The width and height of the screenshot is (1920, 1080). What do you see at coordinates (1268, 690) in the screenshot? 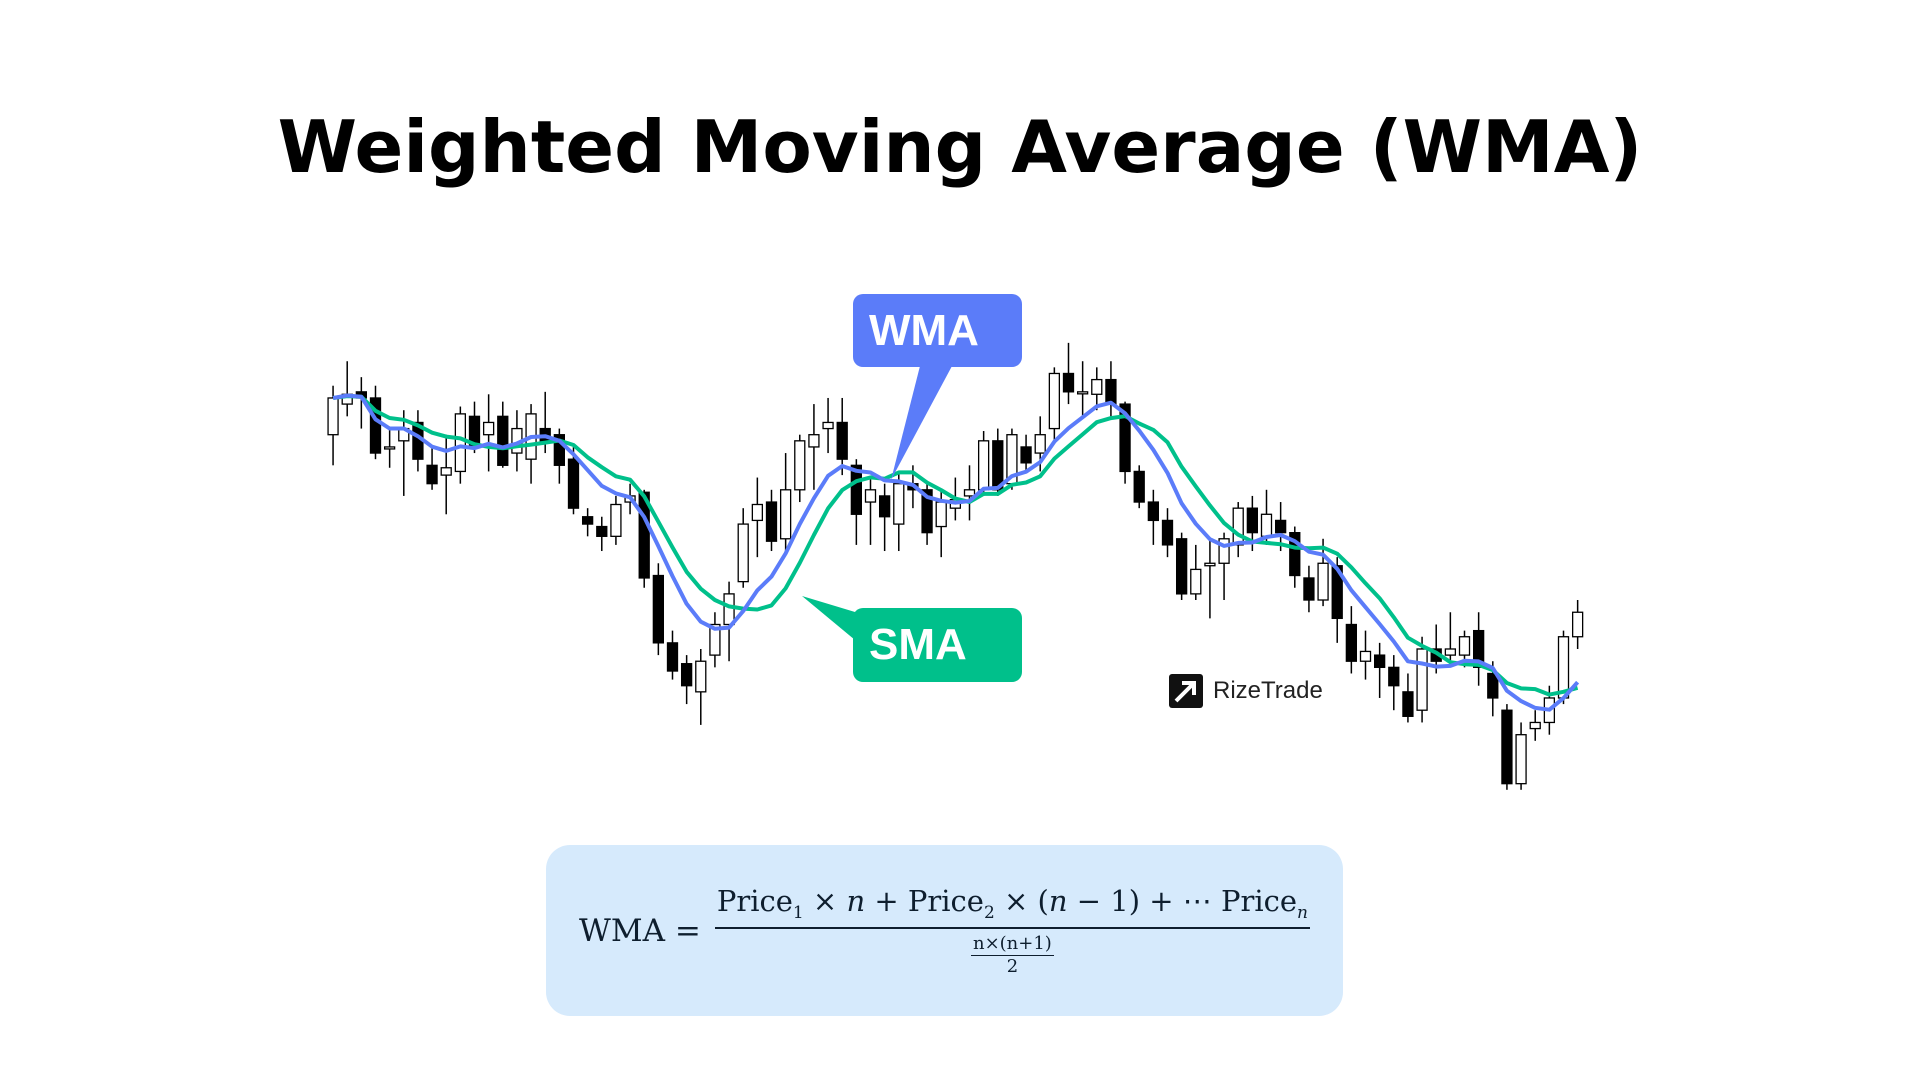
I see `logo-text: RizeTrade` at bounding box center [1268, 690].